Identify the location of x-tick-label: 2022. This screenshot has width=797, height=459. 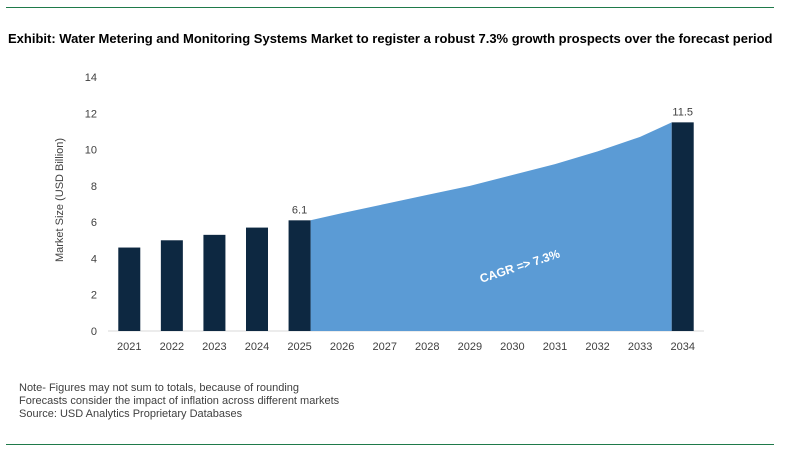
(172, 347).